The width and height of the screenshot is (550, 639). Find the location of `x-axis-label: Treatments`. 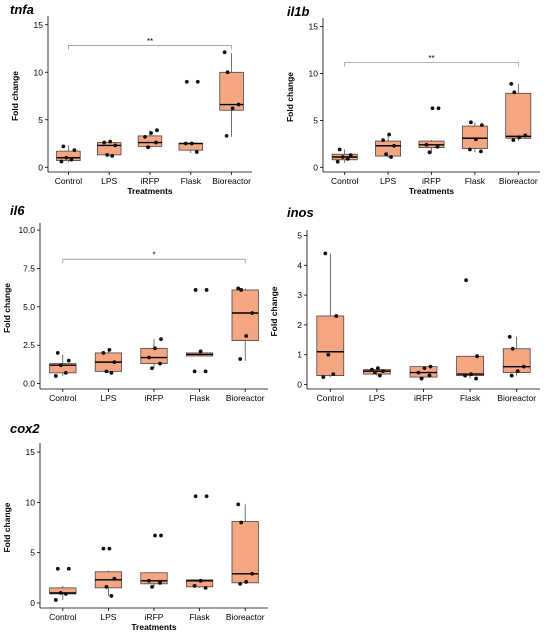

x-axis-label: Treatments is located at coordinates (432, 191).